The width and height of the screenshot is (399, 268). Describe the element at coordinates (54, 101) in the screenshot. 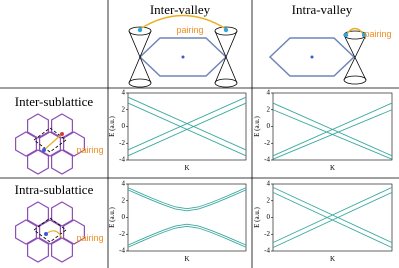

I see `row-header: Inter-sublattice` at that location.